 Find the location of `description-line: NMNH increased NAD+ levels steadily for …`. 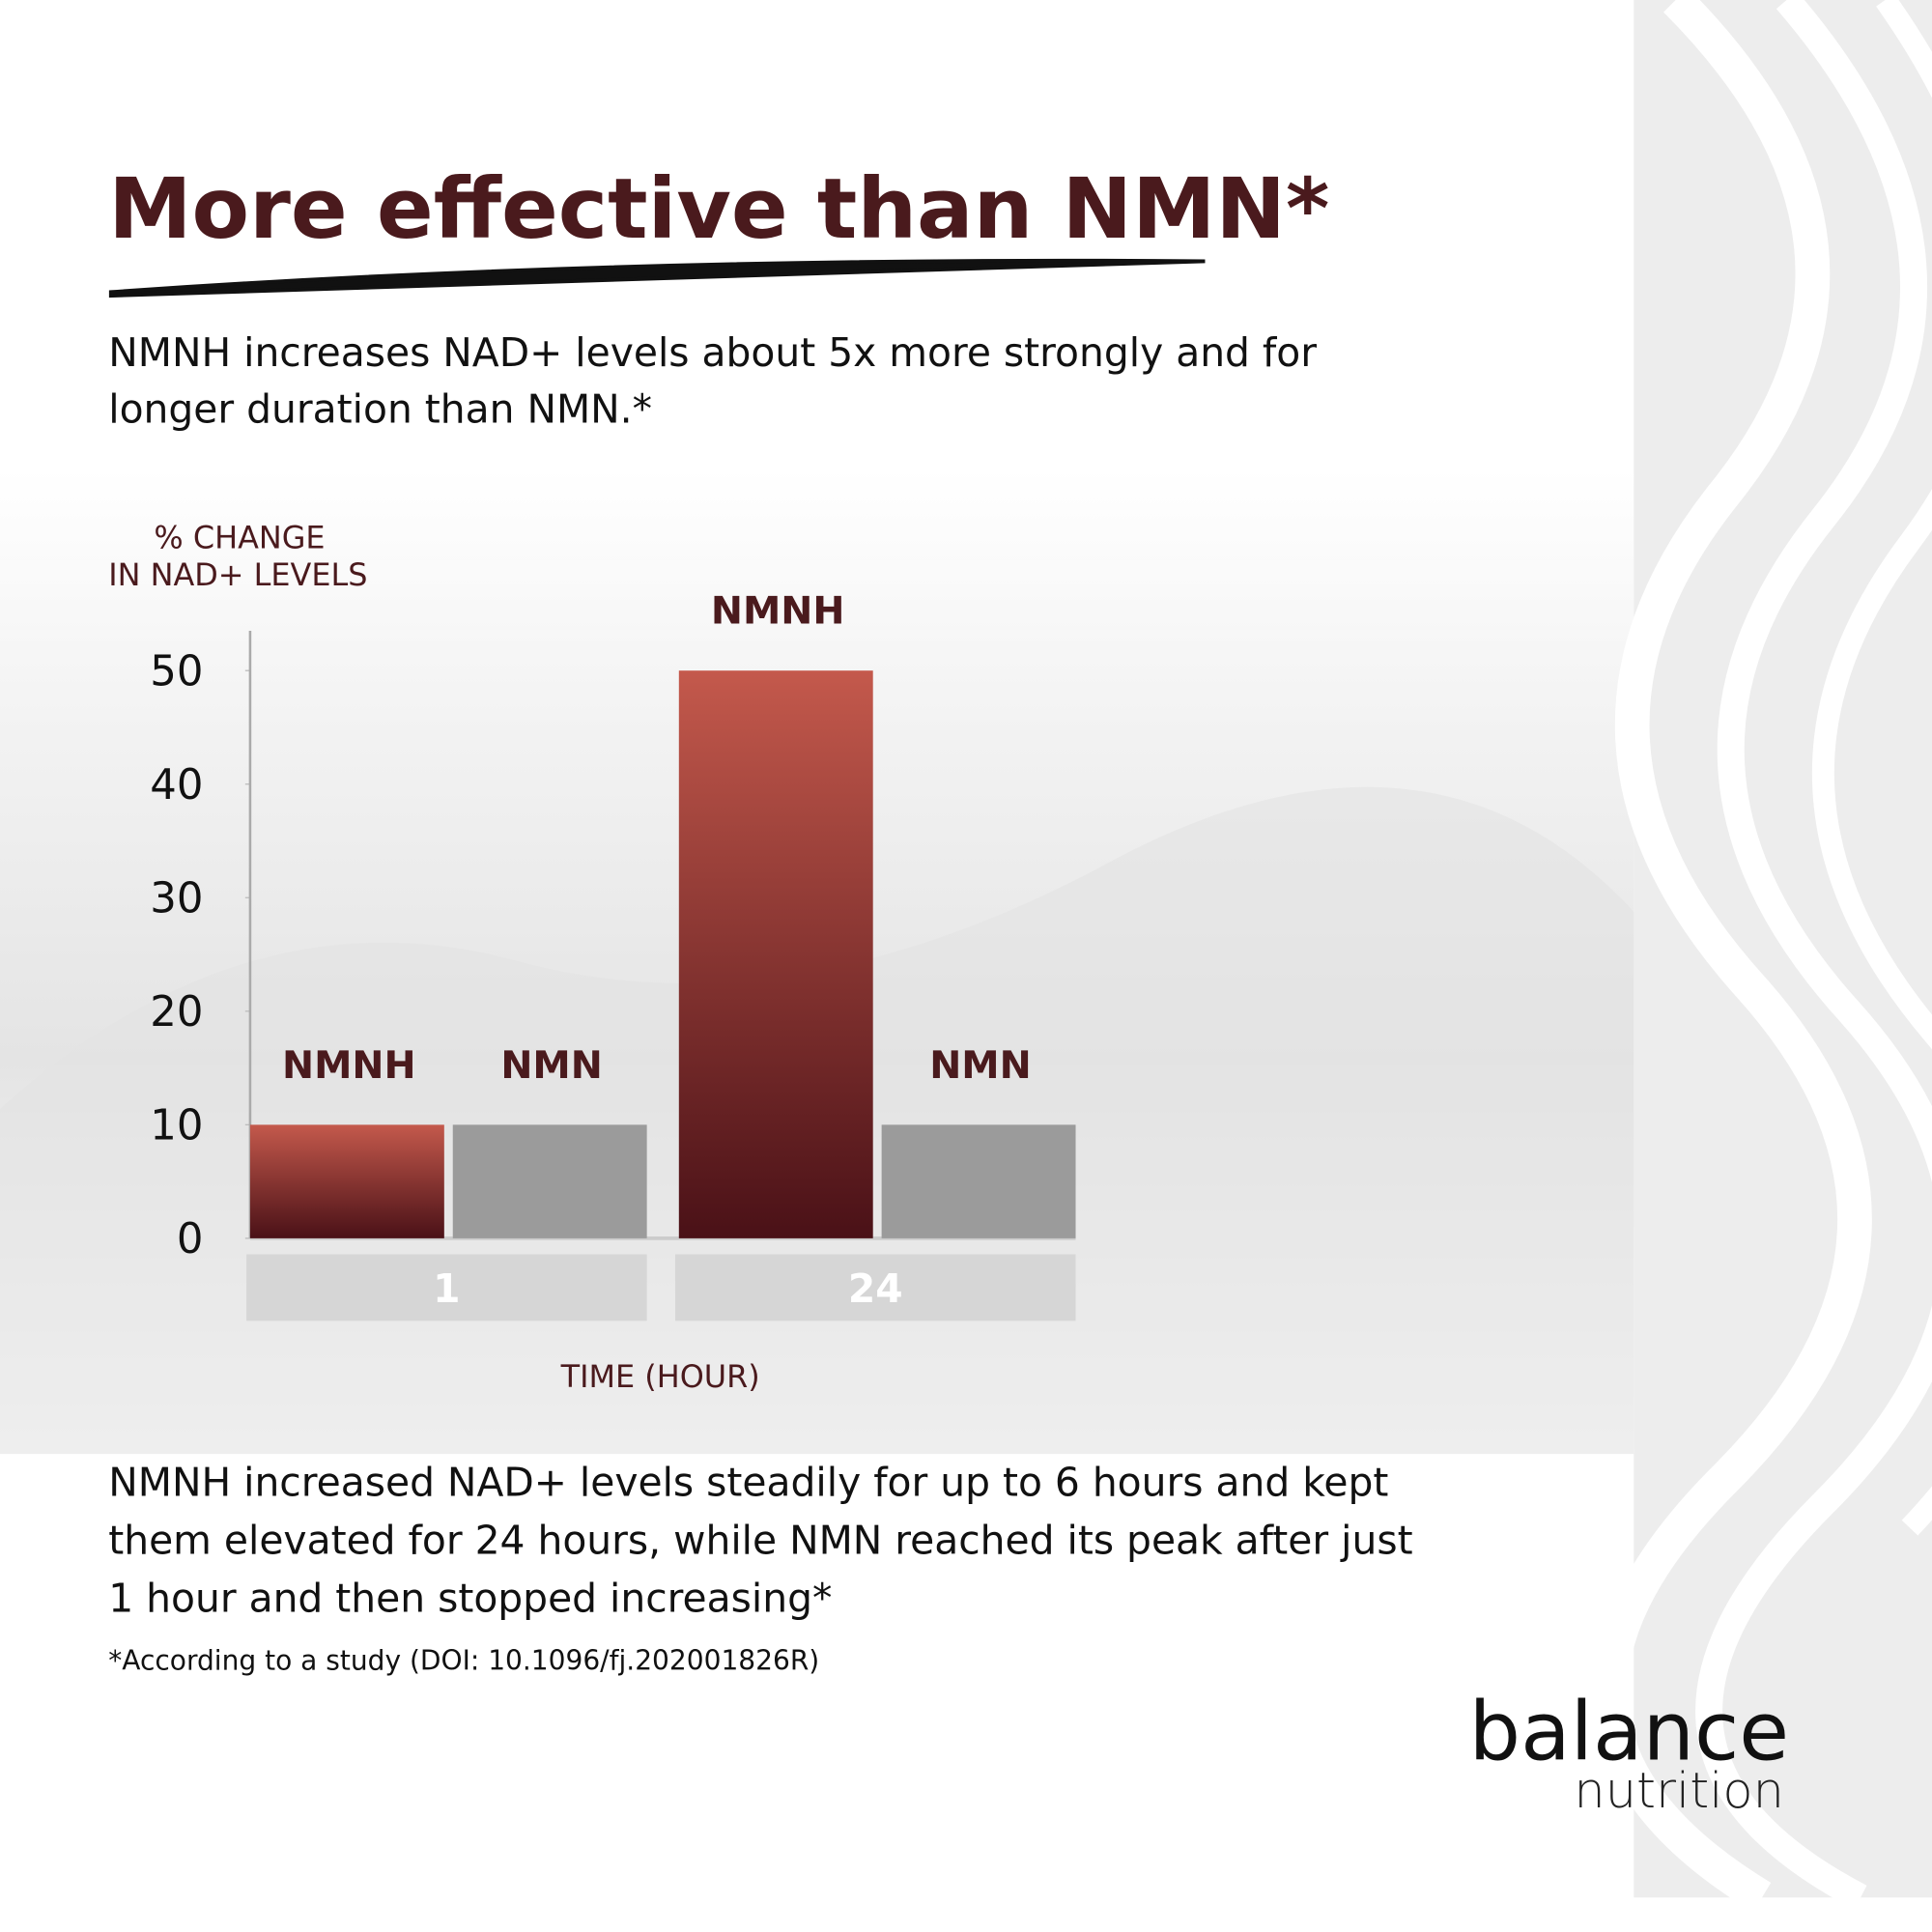

description-line: NMNH increased NAD+ levels steadily for … is located at coordinates (748, 1482).